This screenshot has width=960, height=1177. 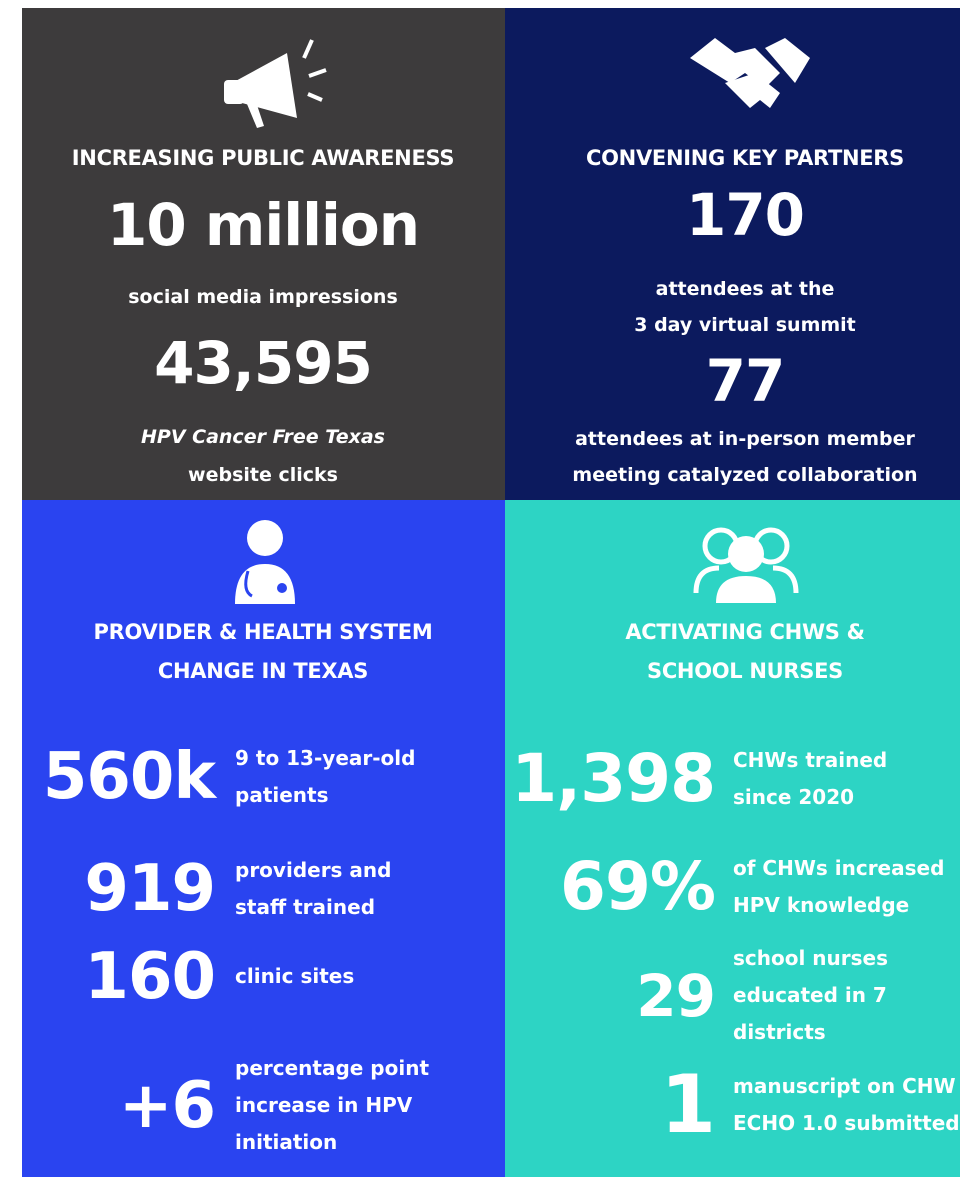 I want to click on panel-title: SCHOOL NURSES, so click(x=745, y=671).